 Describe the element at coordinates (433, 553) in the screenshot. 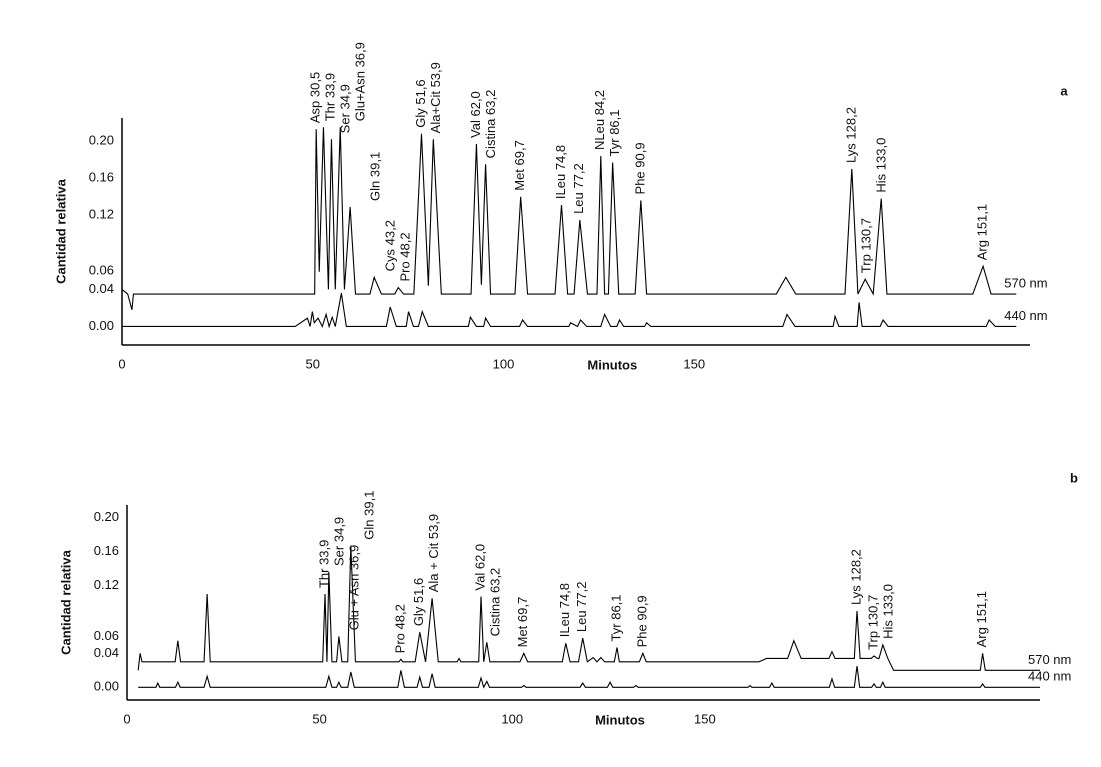

I see `peak-label: Ala + Cit 53,9` at that location.